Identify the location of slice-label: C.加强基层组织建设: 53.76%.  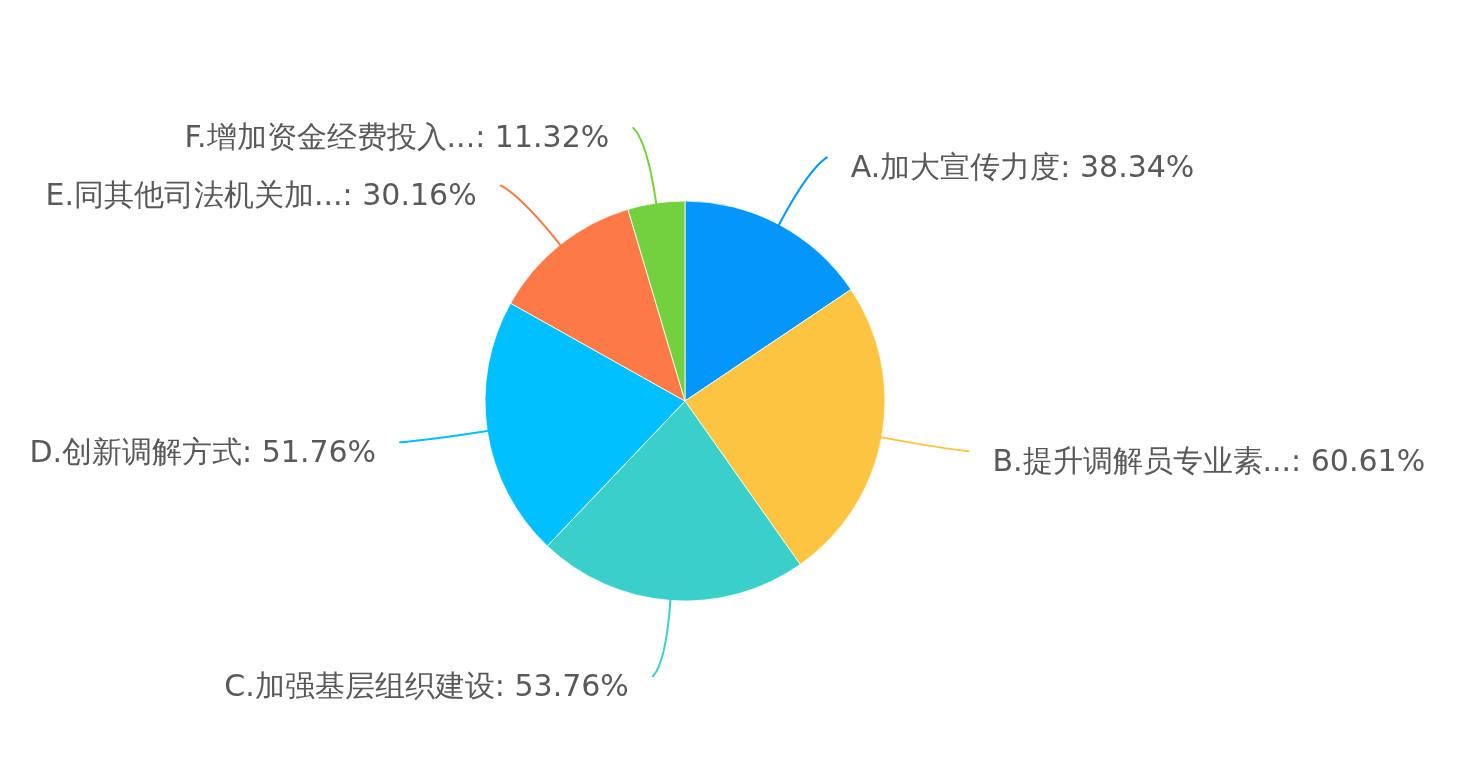
(426, 685).